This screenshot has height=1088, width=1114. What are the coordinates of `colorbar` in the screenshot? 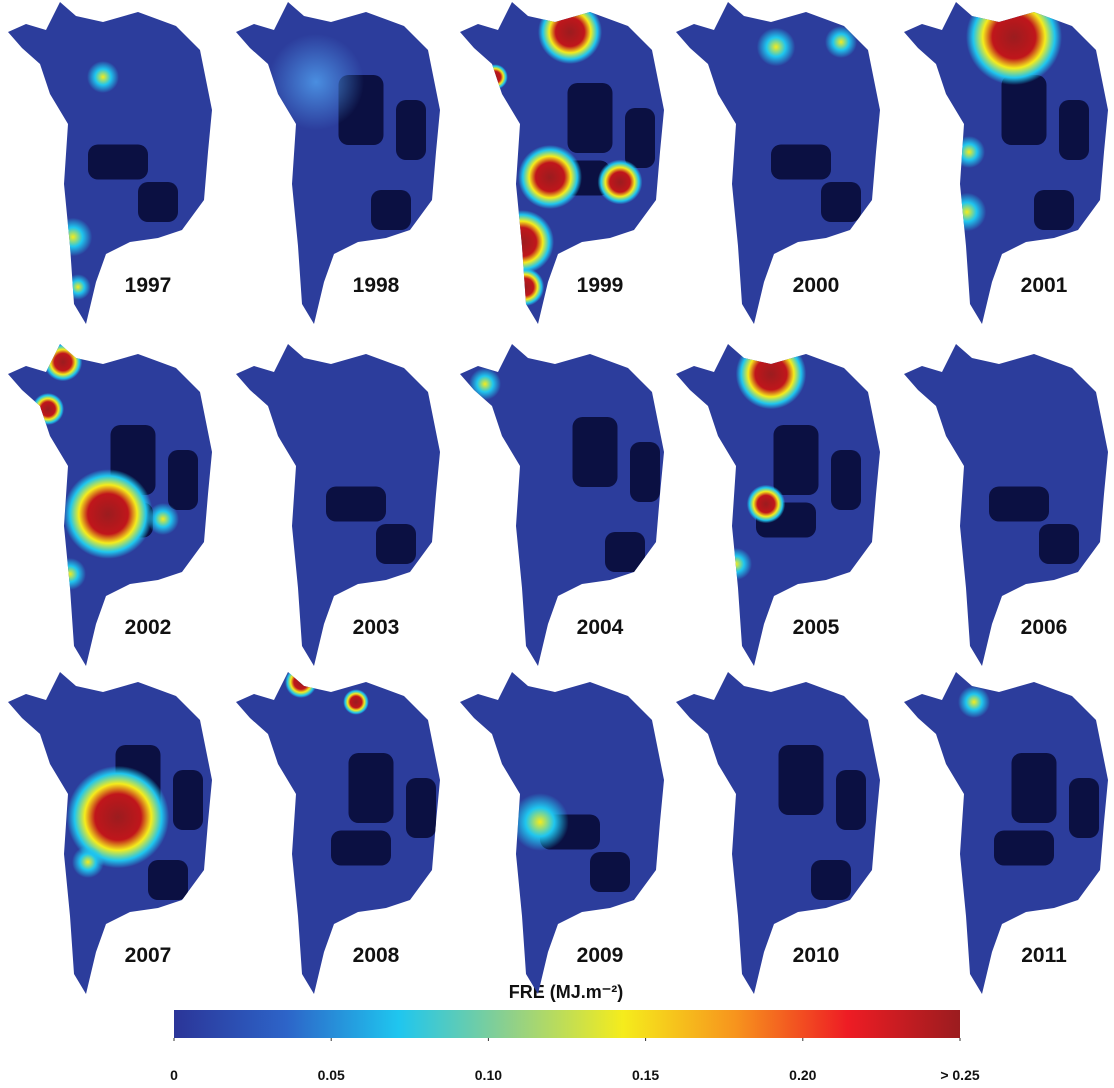 It's located at (567, 1024).